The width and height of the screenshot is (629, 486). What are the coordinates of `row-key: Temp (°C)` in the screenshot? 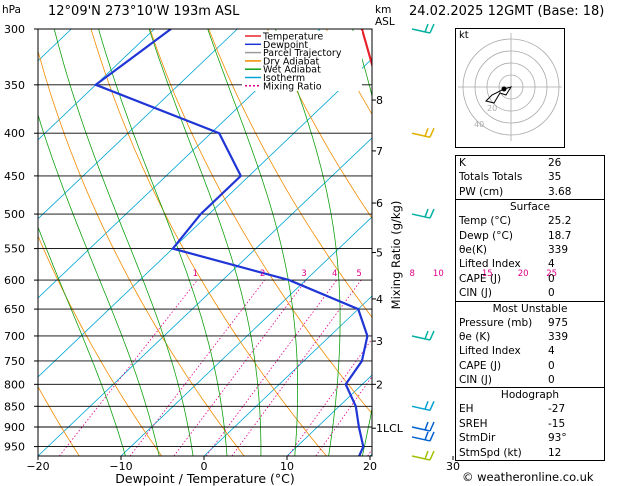 It's located at (485, 221).